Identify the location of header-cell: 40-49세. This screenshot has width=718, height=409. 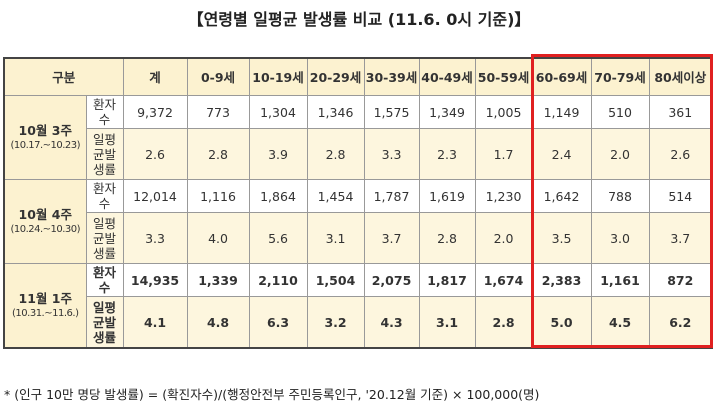
(447, 76).